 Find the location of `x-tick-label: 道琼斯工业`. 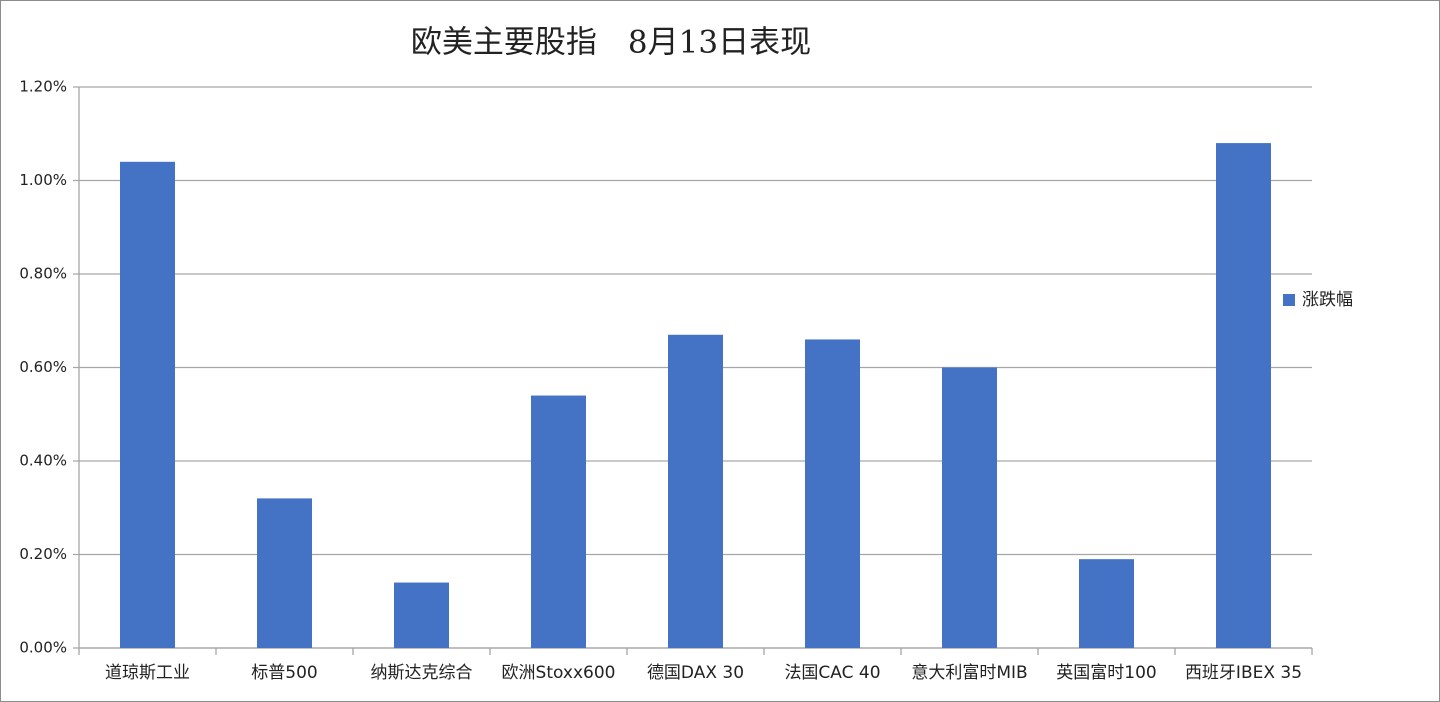

x-tick-label: 道琼斯工业 is located at coordinates (147, 673).